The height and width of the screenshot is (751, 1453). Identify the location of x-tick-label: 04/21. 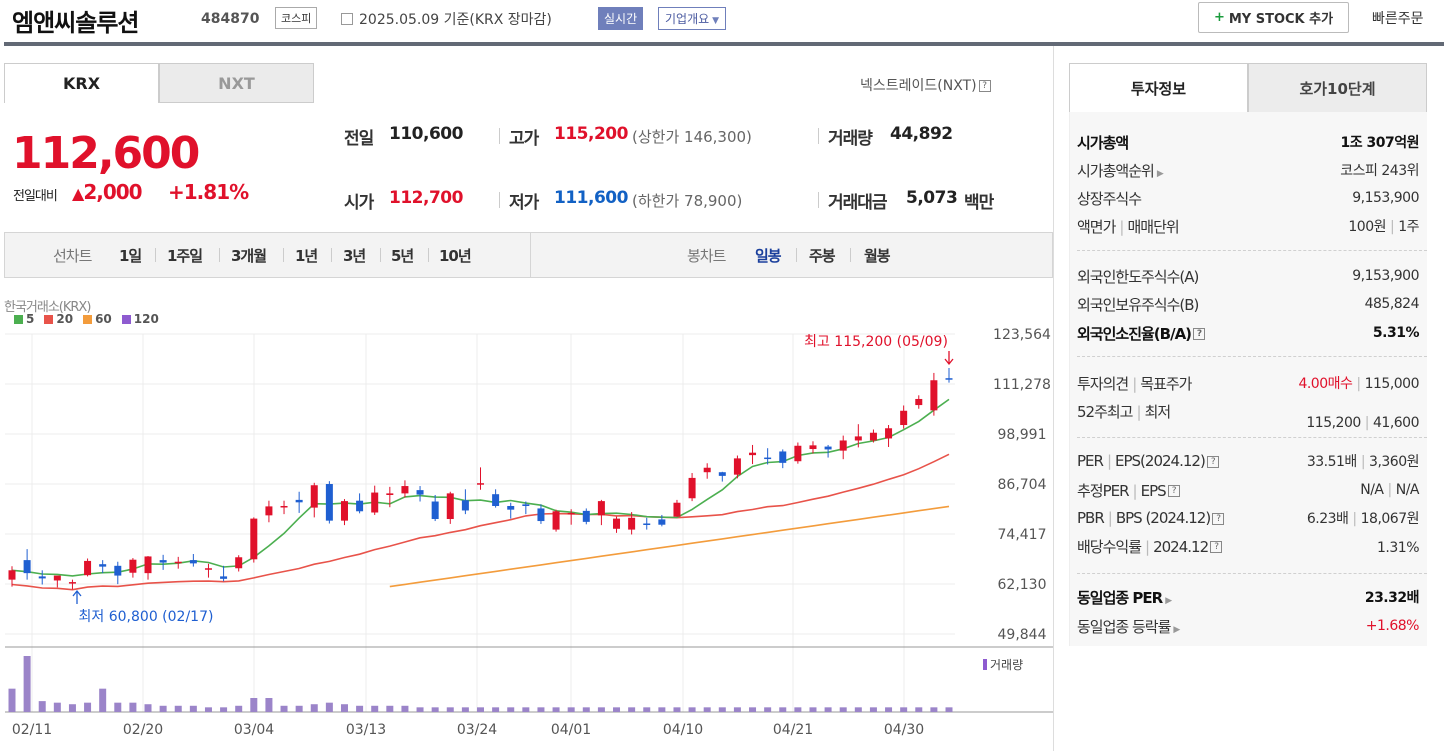
(793, 730).